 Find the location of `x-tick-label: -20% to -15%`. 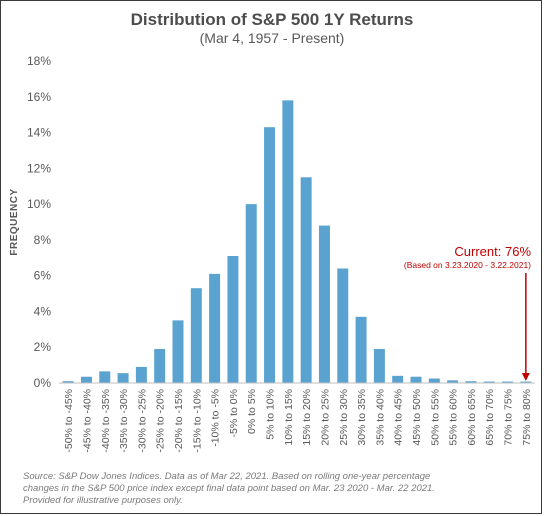

x-tick-label: -20% to -15% is located at coordinates (179, 421).